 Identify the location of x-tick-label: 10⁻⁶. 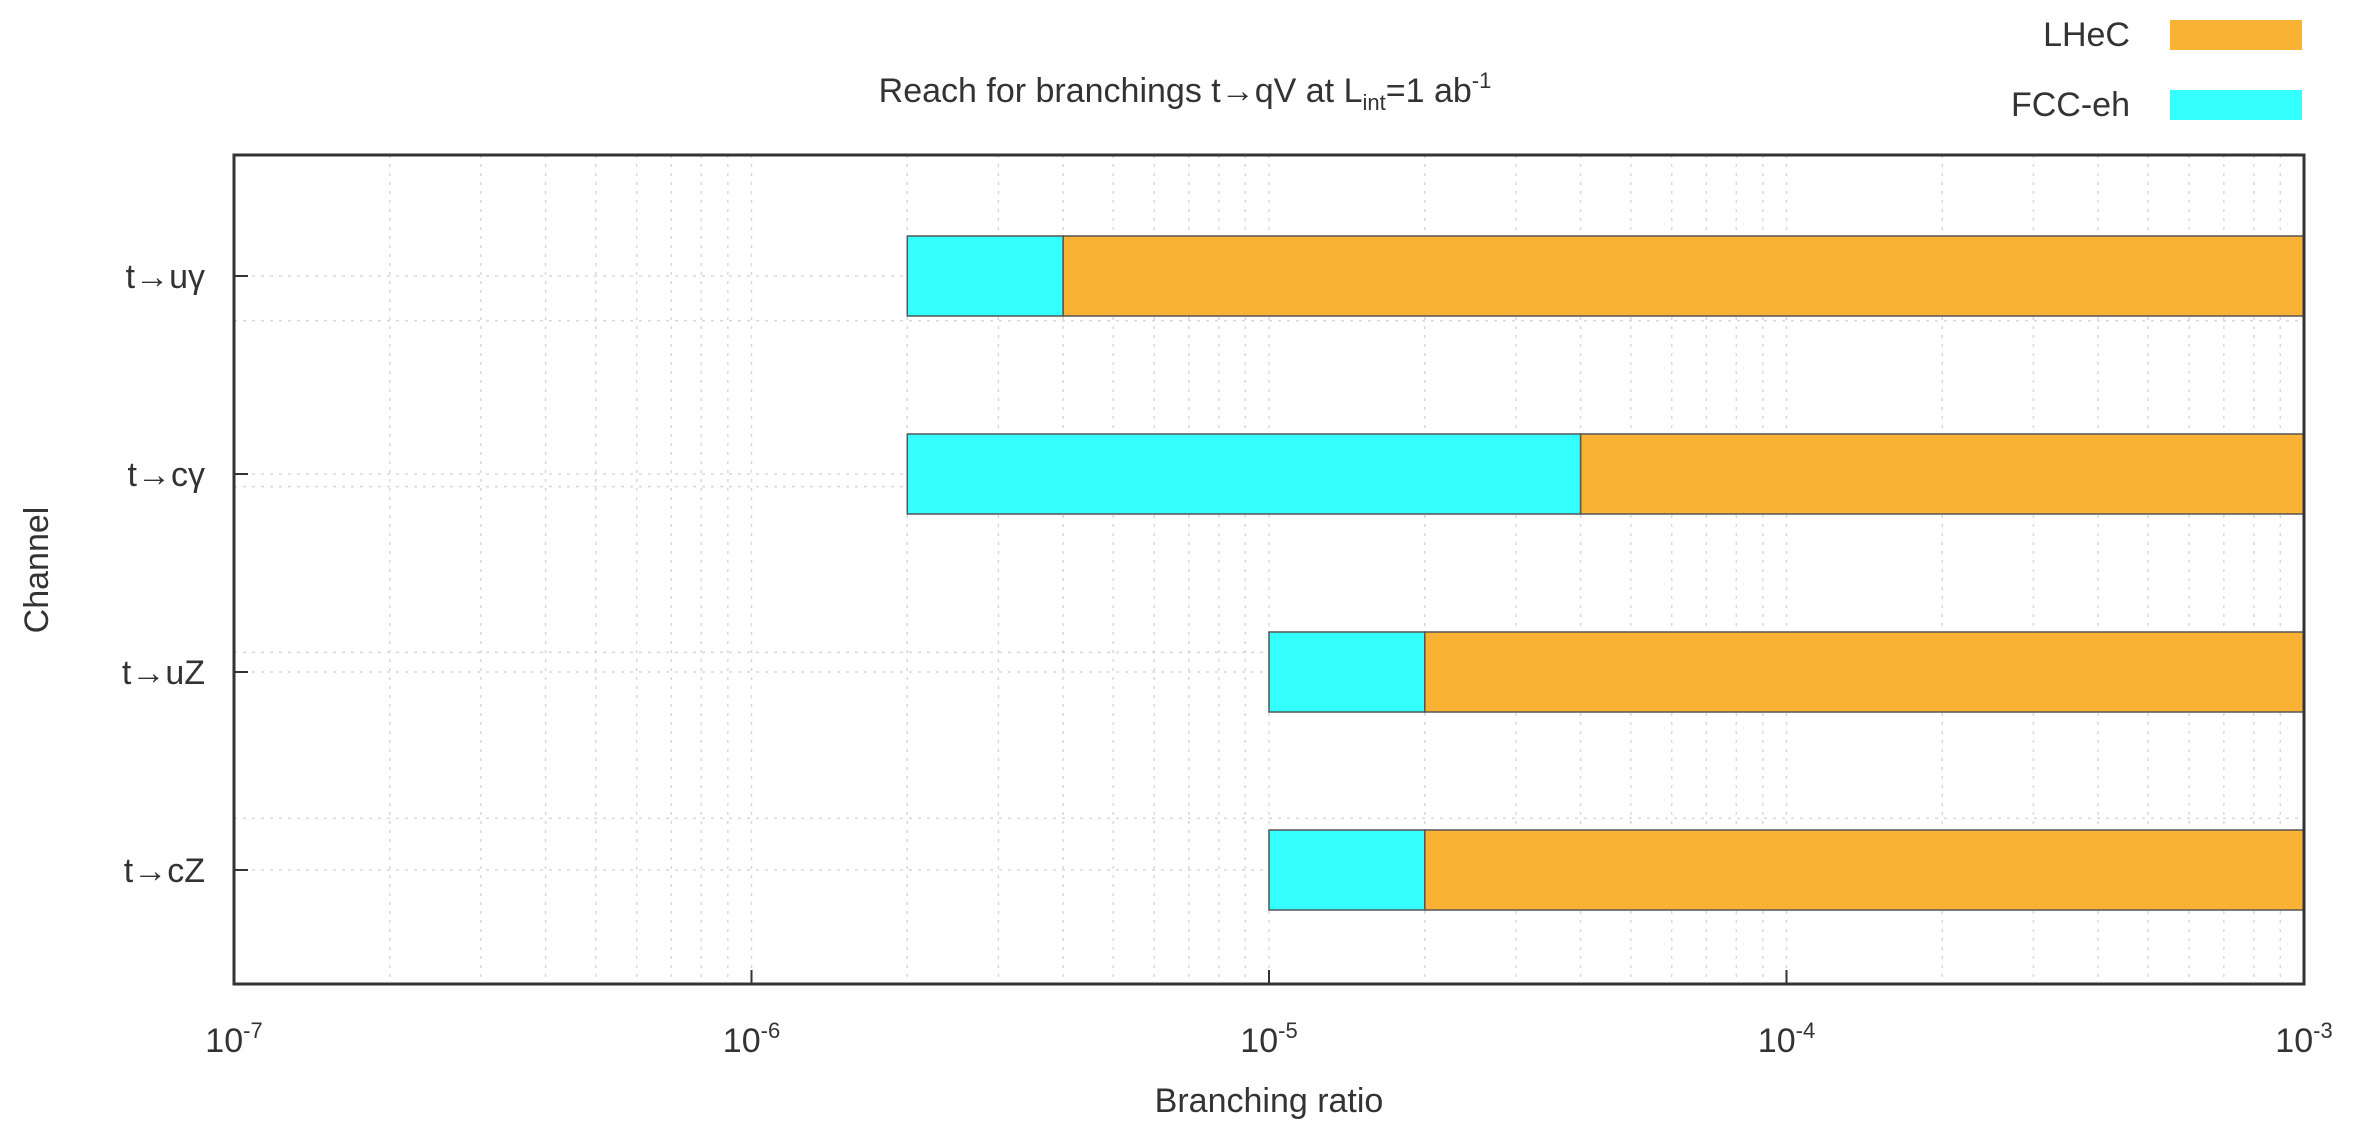
(751, 1039).